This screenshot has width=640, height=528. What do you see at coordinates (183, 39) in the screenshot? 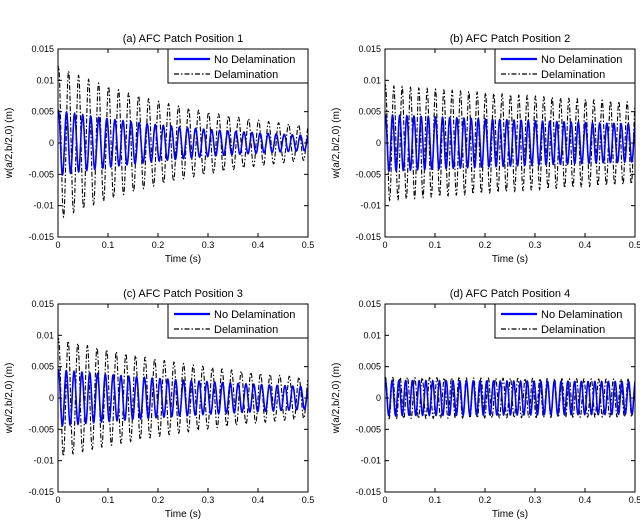
I see `chart-title: (a) AFC Patch Position 1` at bounding box center [183, 39].